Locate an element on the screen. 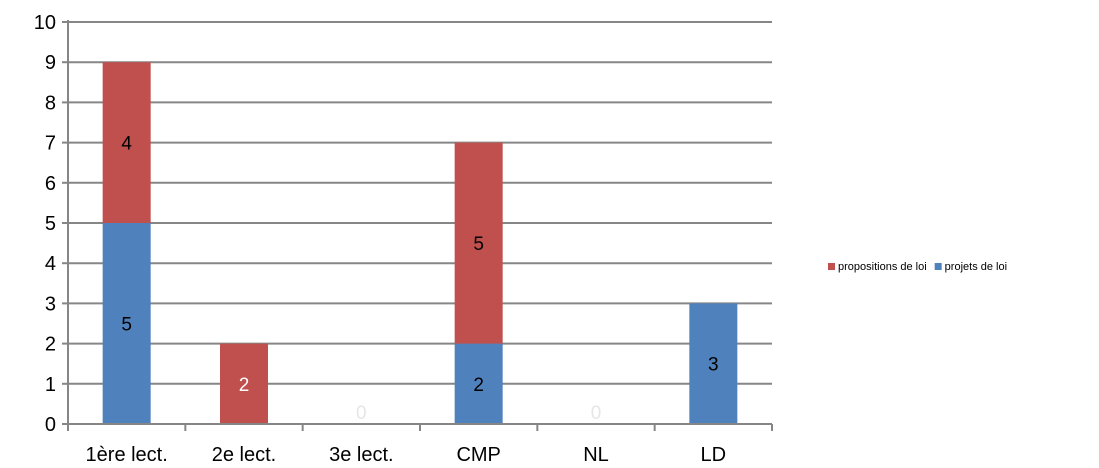  x-tick-label: NL is located at coordinates (596, 455).